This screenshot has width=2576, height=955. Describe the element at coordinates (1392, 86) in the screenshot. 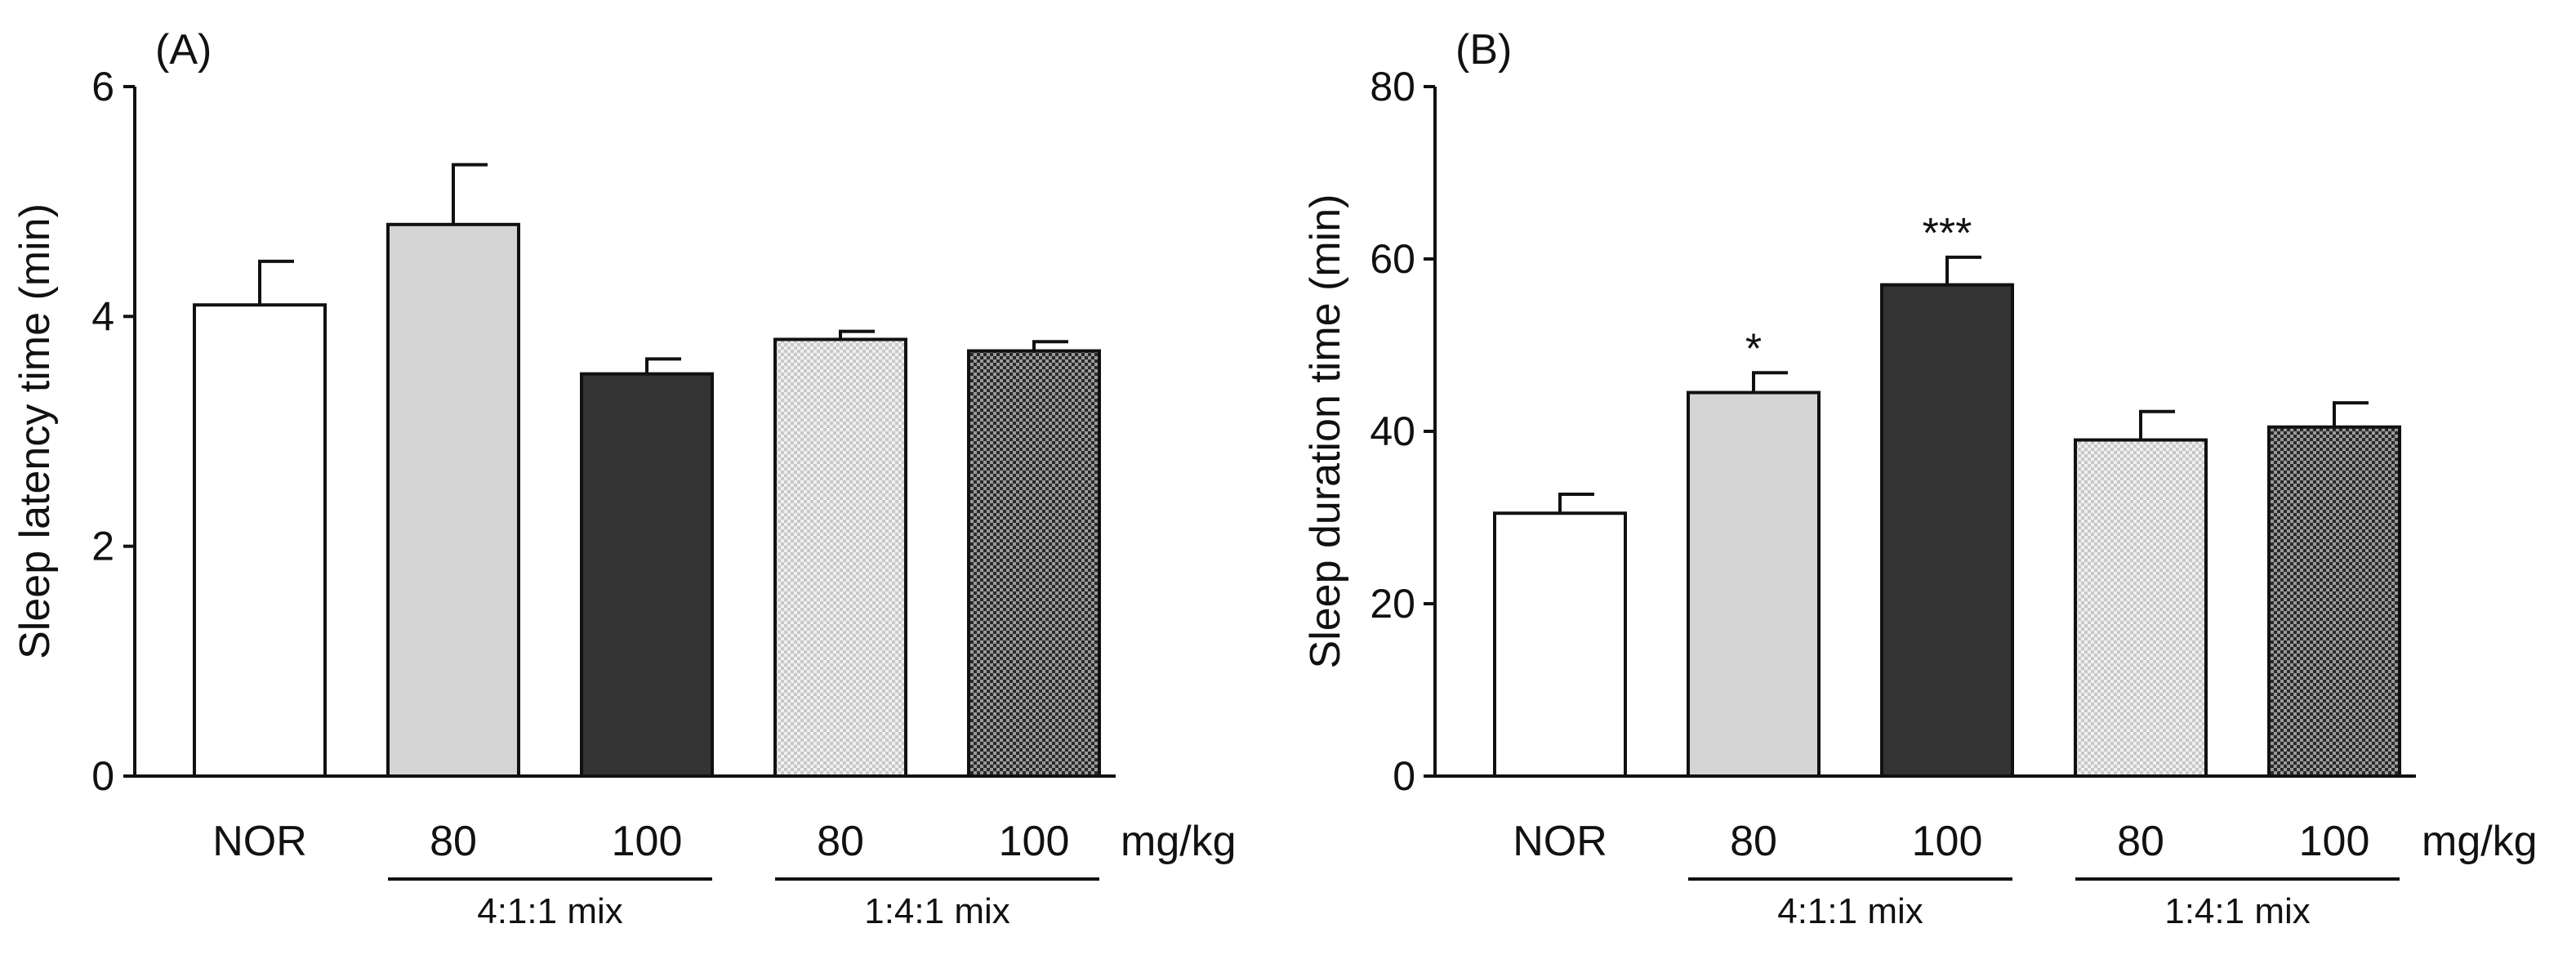

I see `y-tick-label: 80` at that location.